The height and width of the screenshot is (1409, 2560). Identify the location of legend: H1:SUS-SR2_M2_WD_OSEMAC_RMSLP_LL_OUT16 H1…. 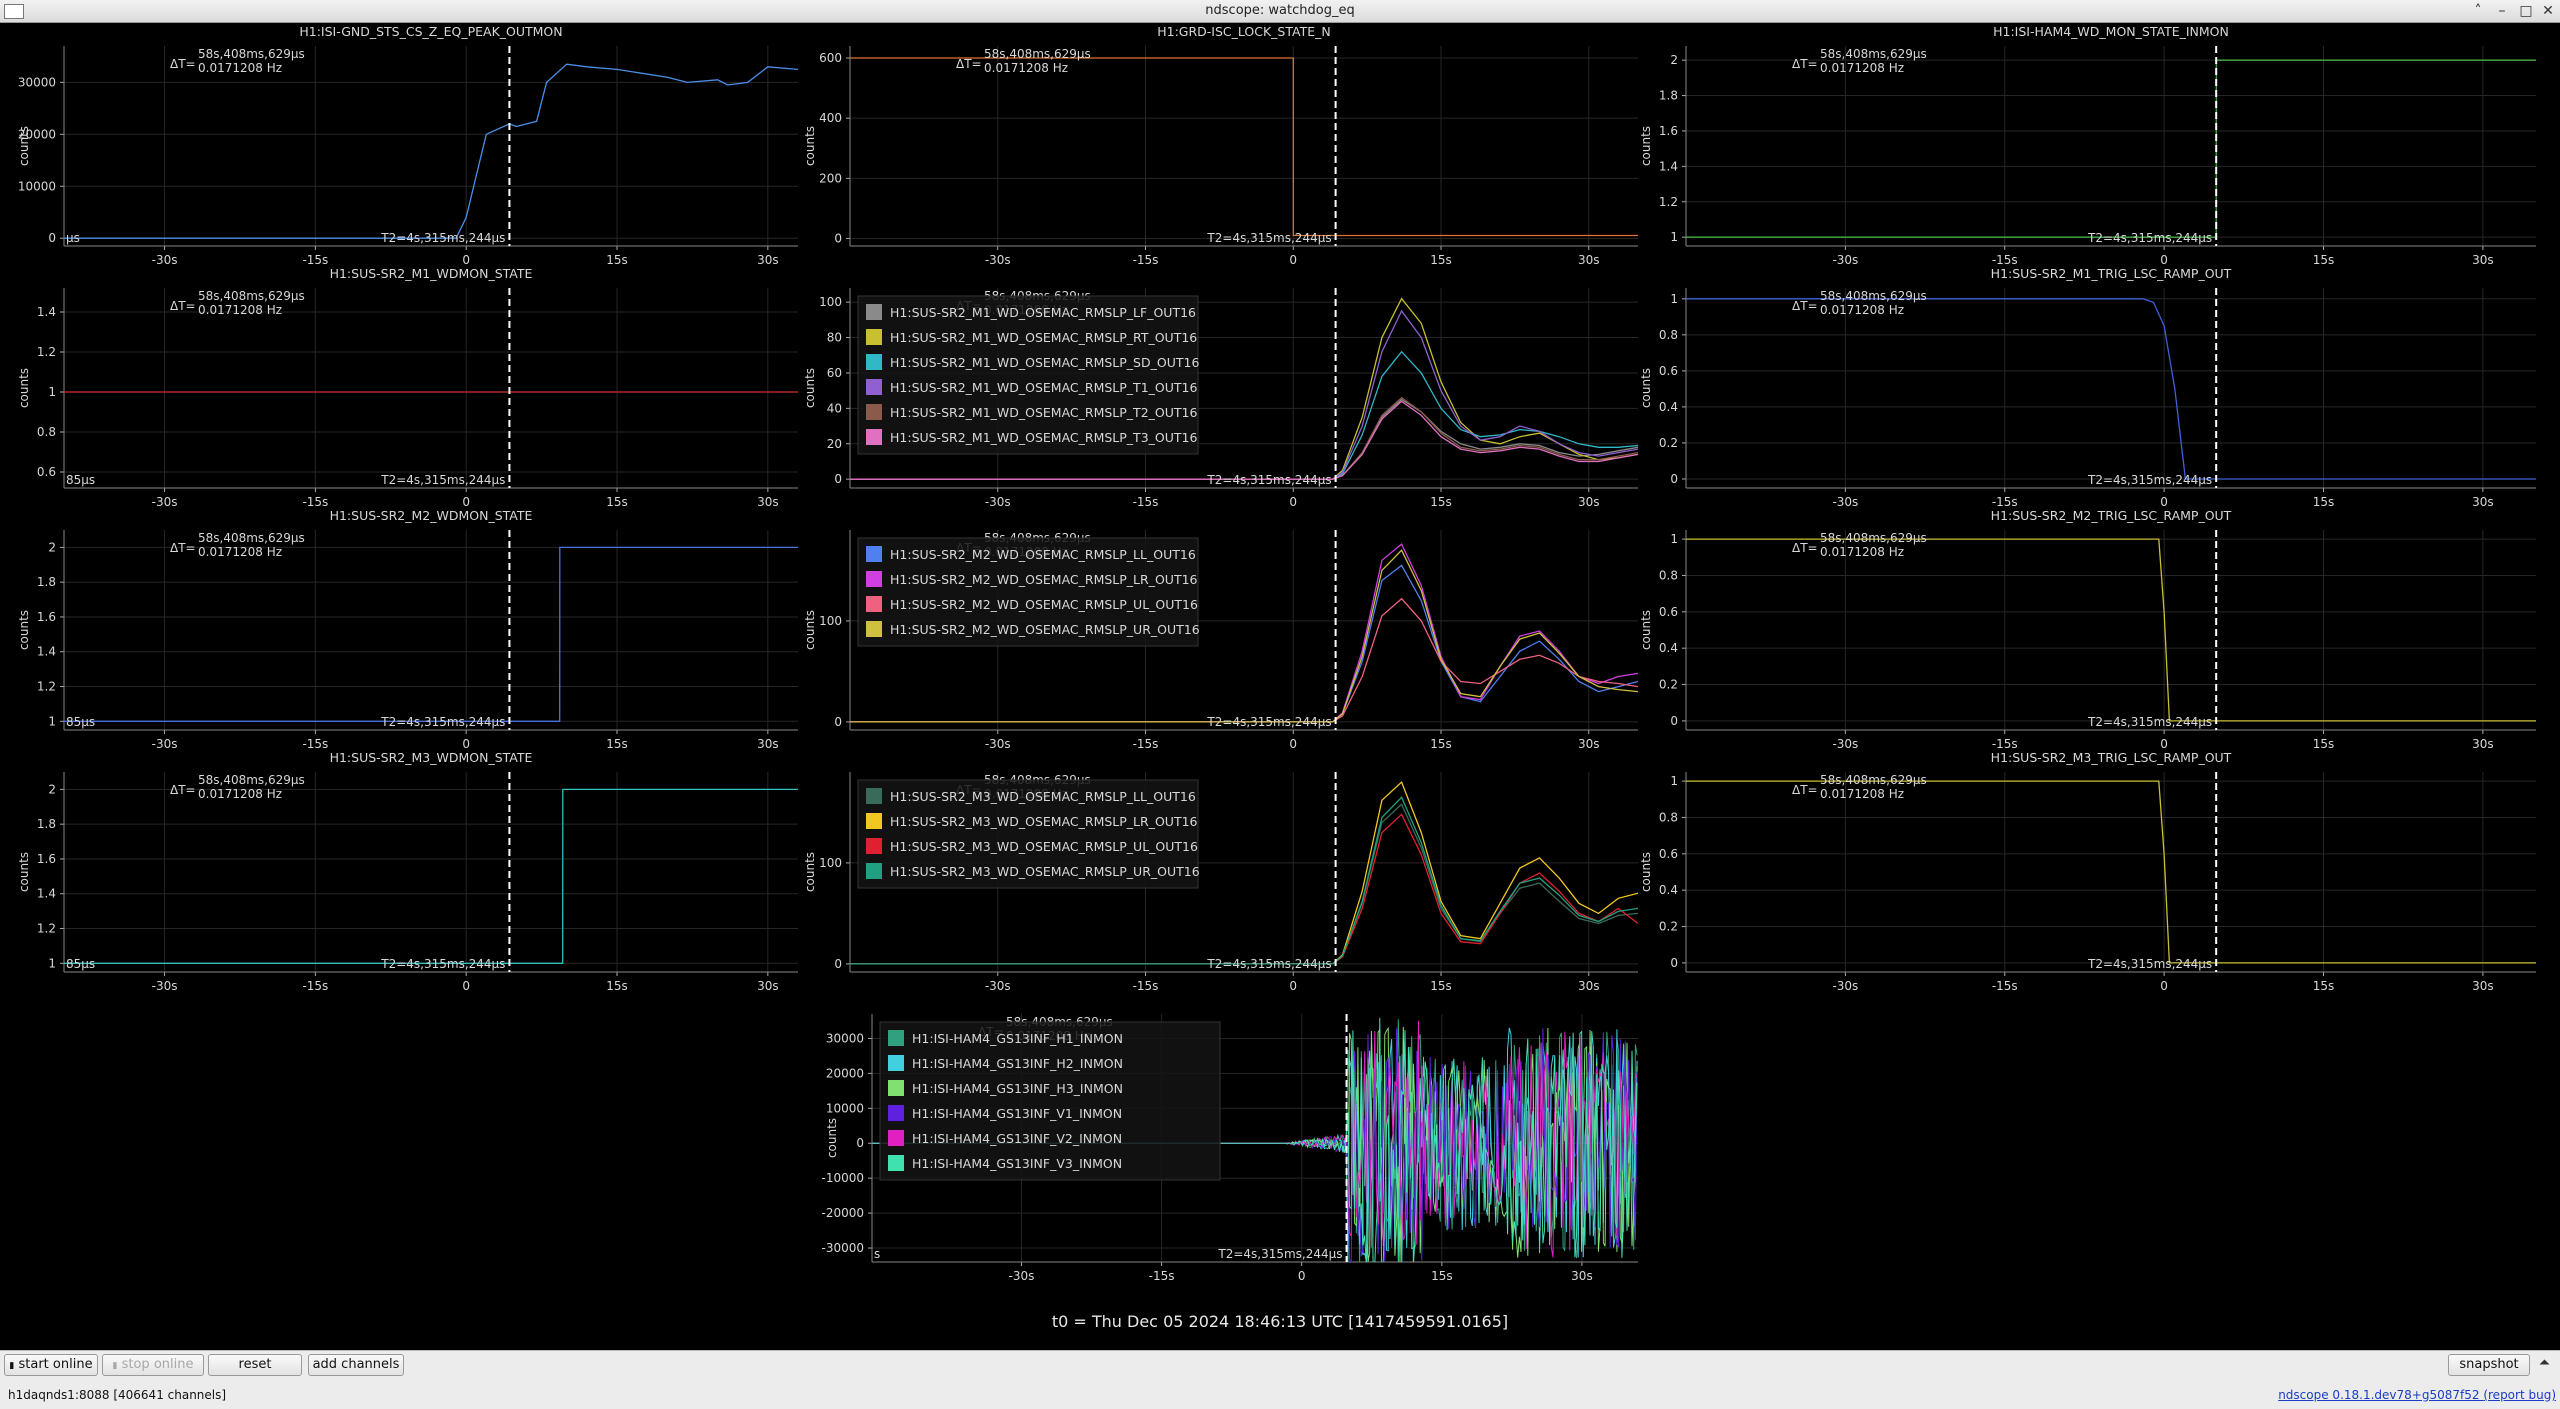
(1028, 592).